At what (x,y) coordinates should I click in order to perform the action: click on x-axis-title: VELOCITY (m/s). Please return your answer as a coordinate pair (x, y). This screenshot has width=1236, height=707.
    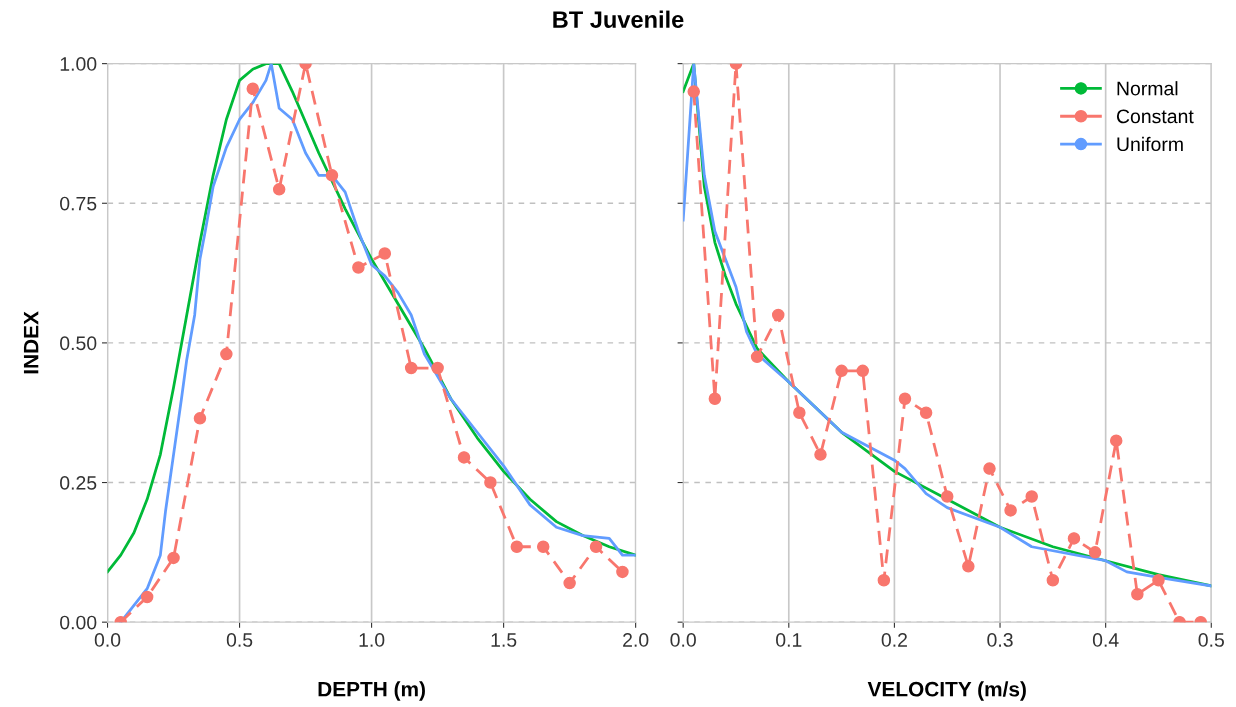
    Looking at the image, I should click on (946, 691).